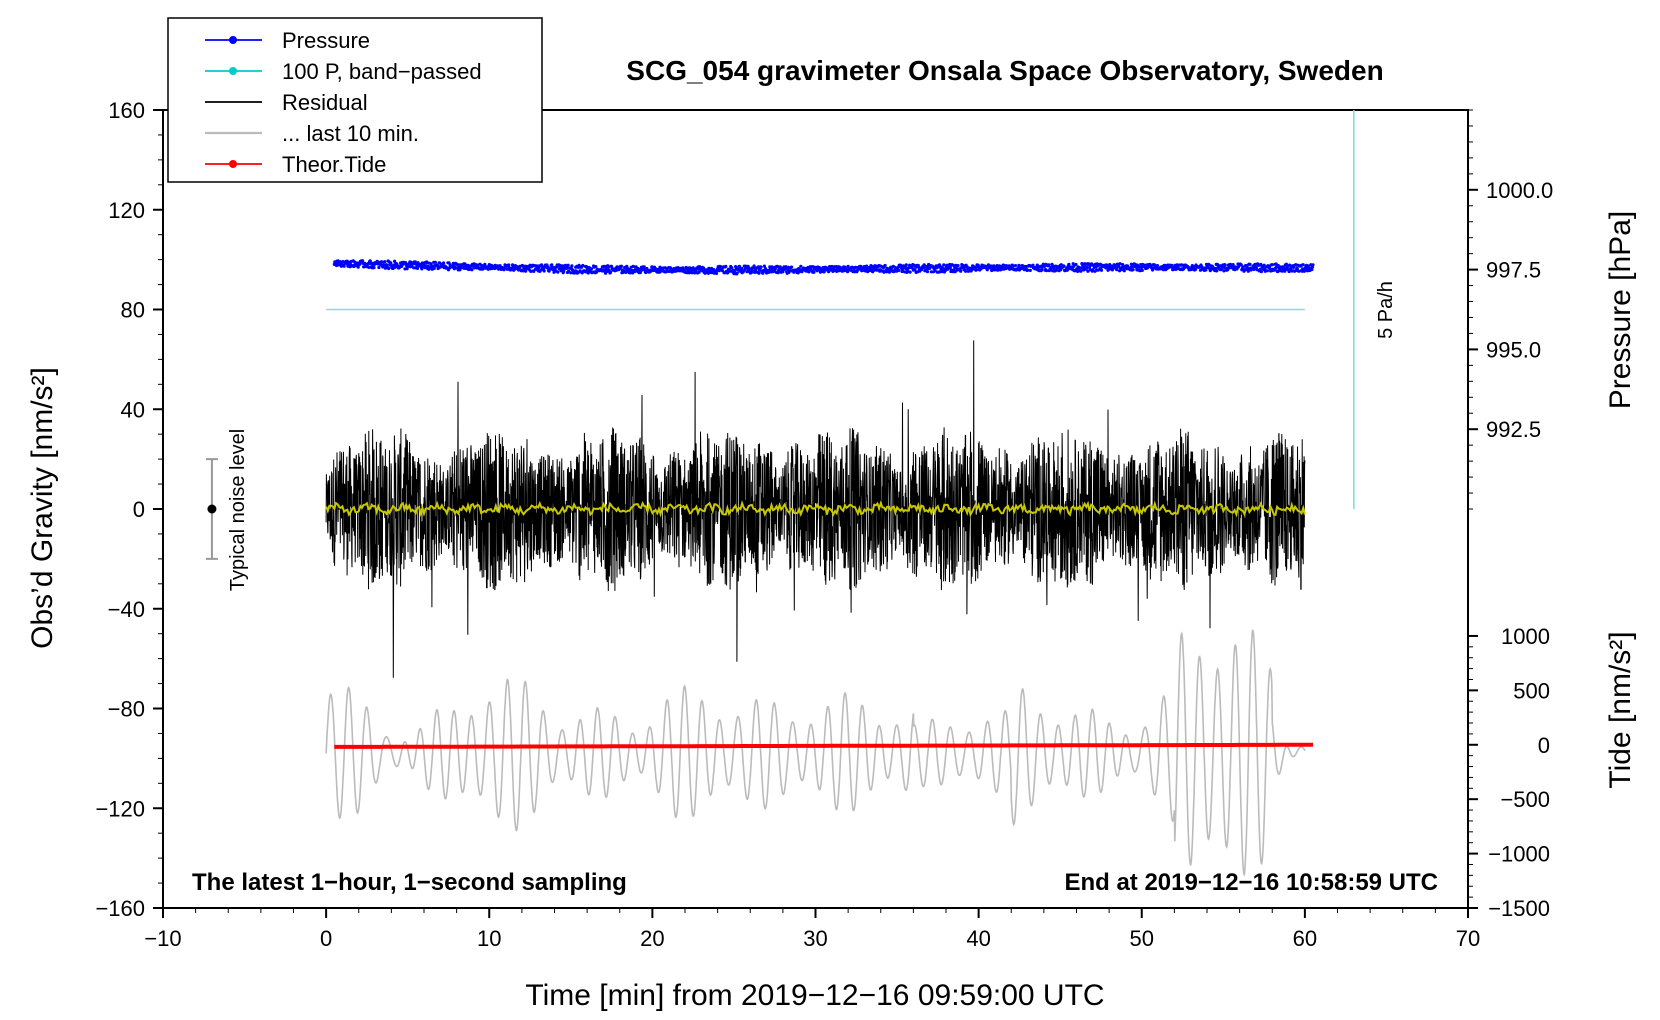 The height and width of the screenshot is (1020, 1660). I want to click on y-tick-label: 0, so click(139, 509).